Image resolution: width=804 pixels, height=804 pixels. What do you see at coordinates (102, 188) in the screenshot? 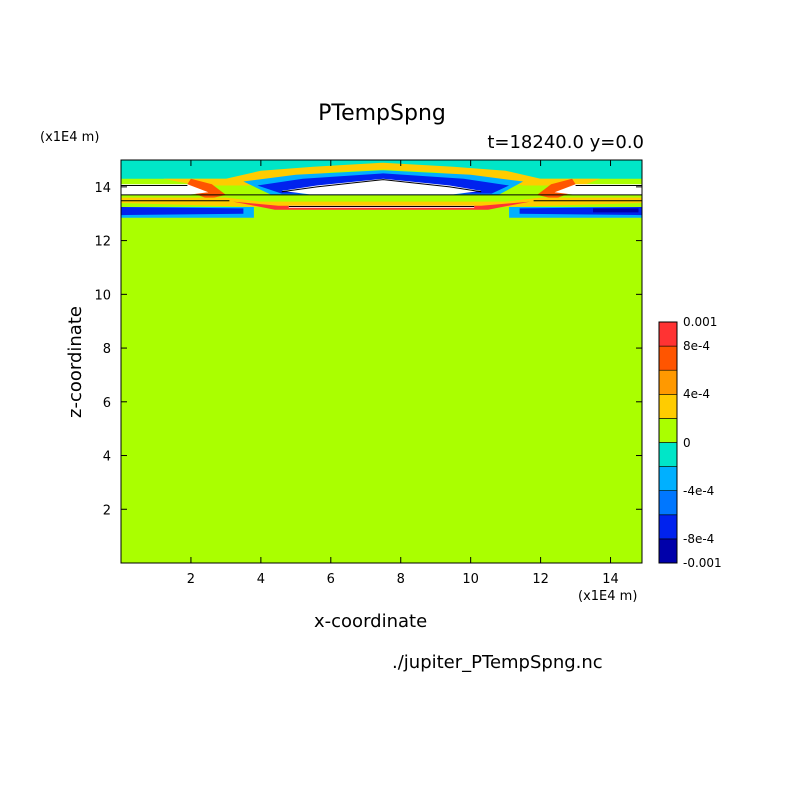
I see `y-tick-label: 14` at bounding box center [102, 188].